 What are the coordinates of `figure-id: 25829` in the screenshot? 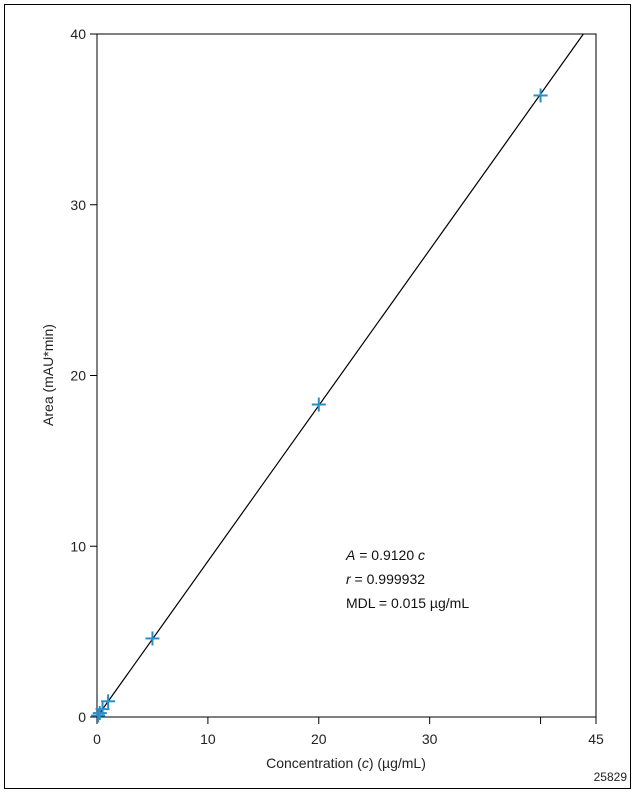 It's located at (611, 777).